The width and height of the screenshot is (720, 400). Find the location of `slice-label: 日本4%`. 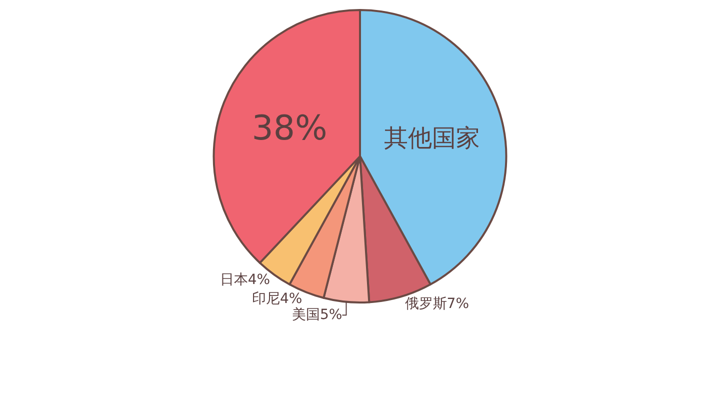

slice-label: 日本4% is located at coordinates (245, 280).